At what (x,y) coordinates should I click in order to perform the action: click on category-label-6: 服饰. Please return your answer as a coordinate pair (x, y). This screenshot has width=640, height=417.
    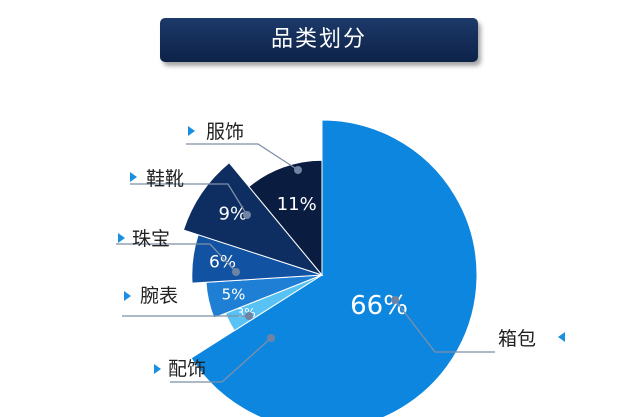
    Looking at the image, I should click on (225, 132).